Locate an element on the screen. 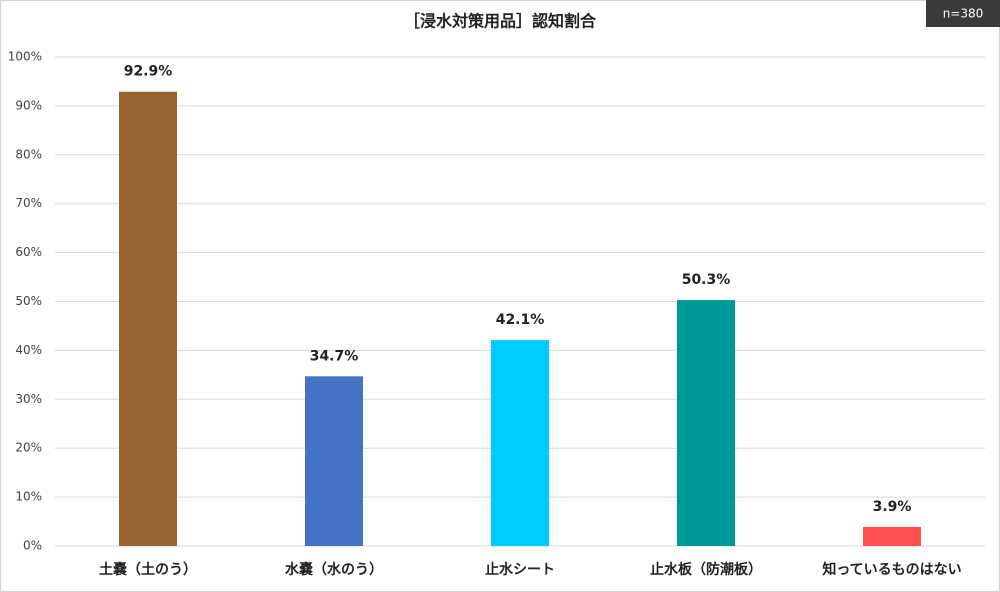 This screenshot has width=1000, height=592. y-tick-label: 40% is located at coordinates (28, 350).